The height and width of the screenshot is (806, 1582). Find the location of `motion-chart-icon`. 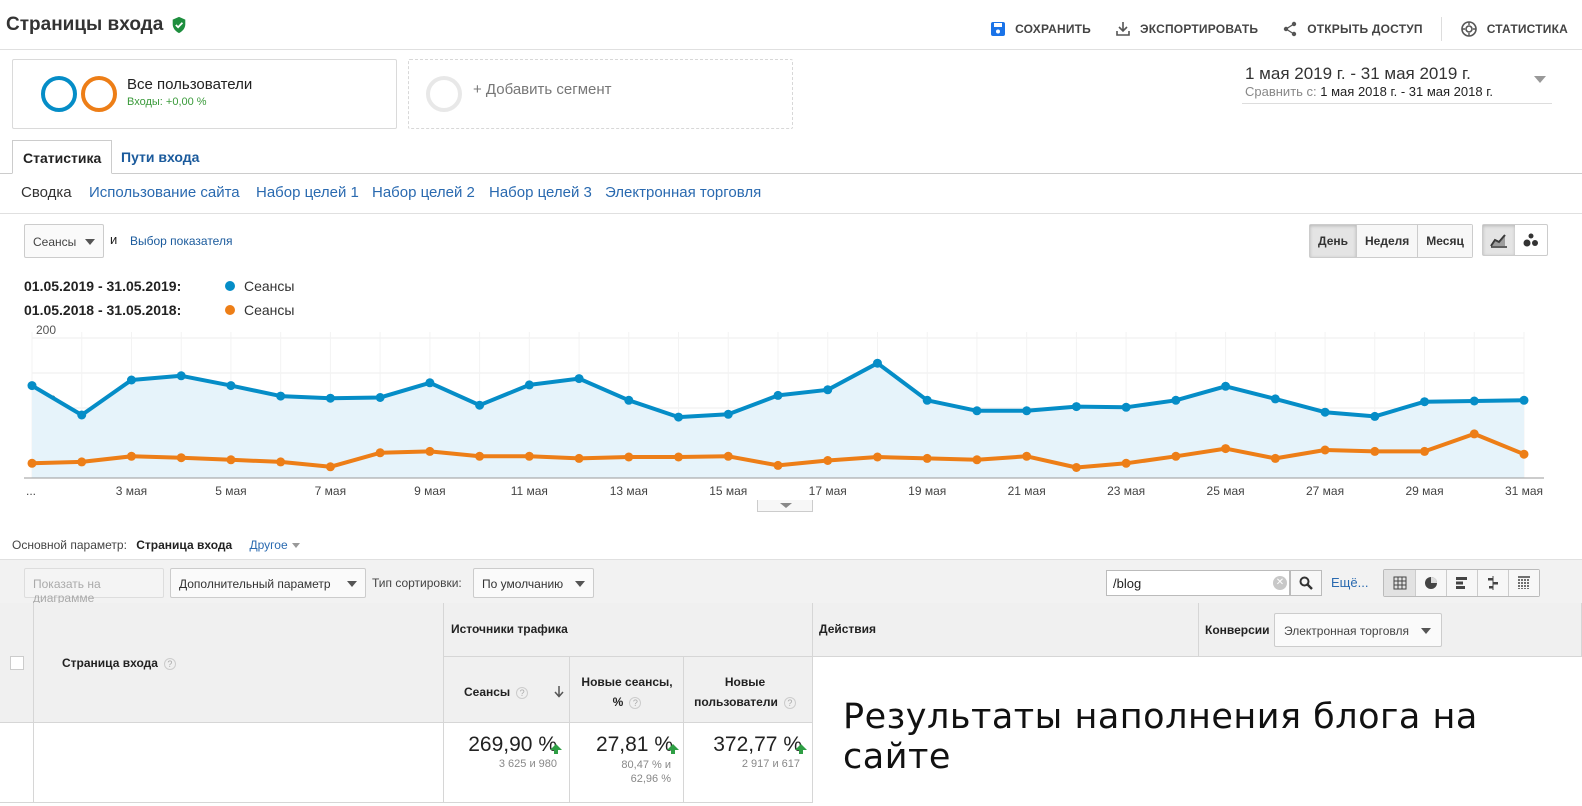

motion-chart-icon is located at coordinates (1530, 240).